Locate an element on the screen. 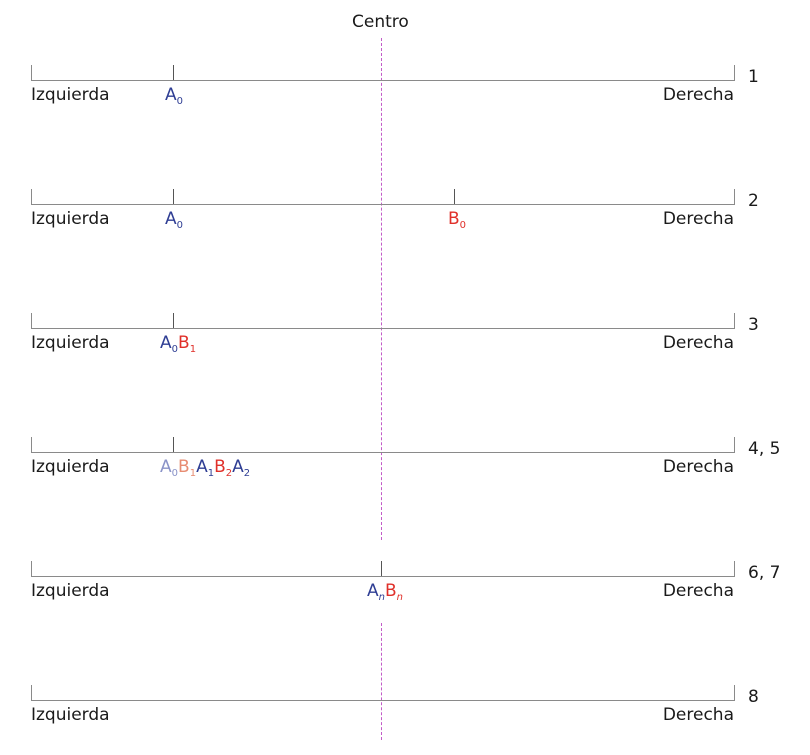 This screenshot has height=755, width=810. step-number: 2 is located at coordinates (753, 201).